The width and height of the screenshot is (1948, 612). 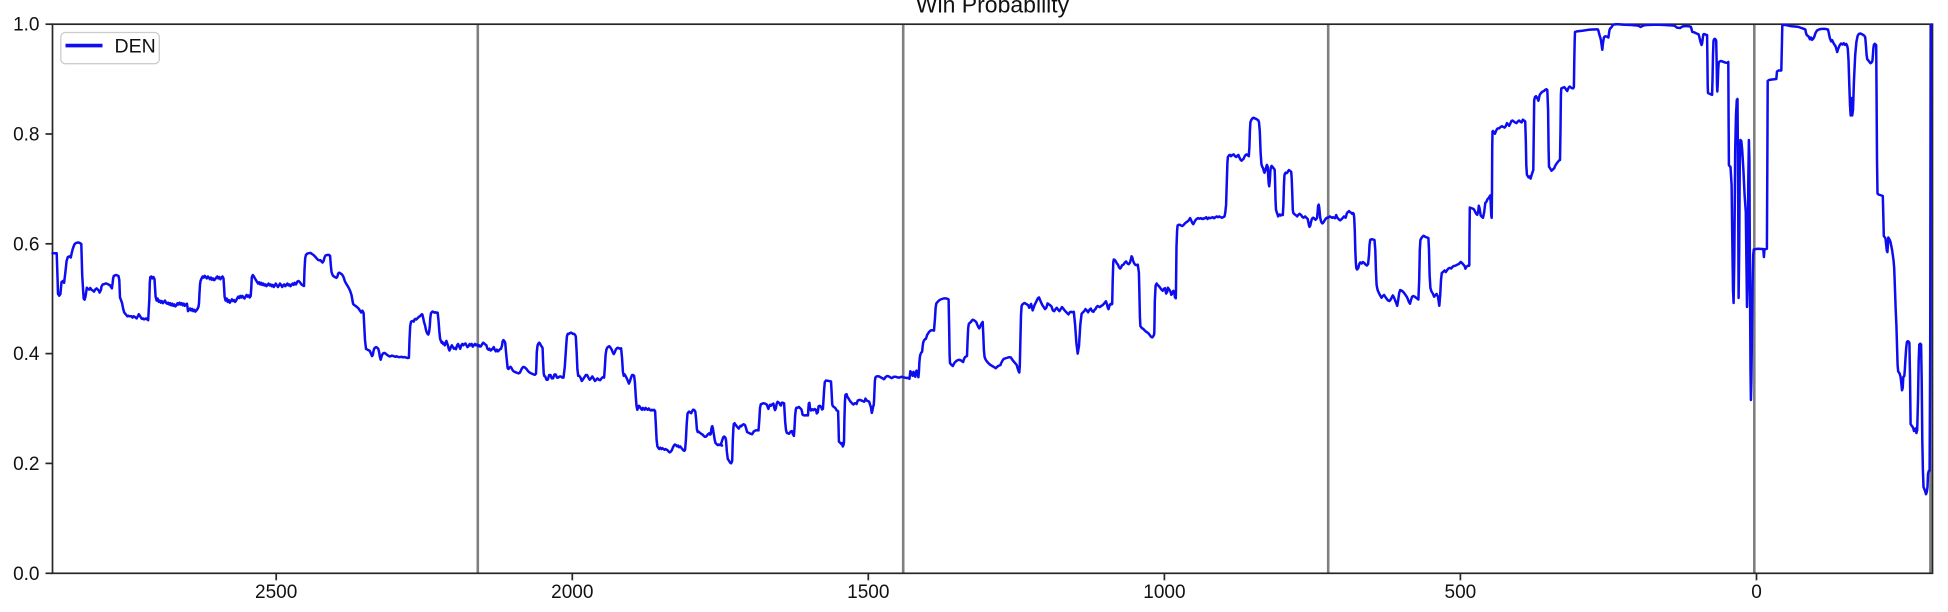 I want to click on svg-text: 0.8, so click(x=26, y=135).